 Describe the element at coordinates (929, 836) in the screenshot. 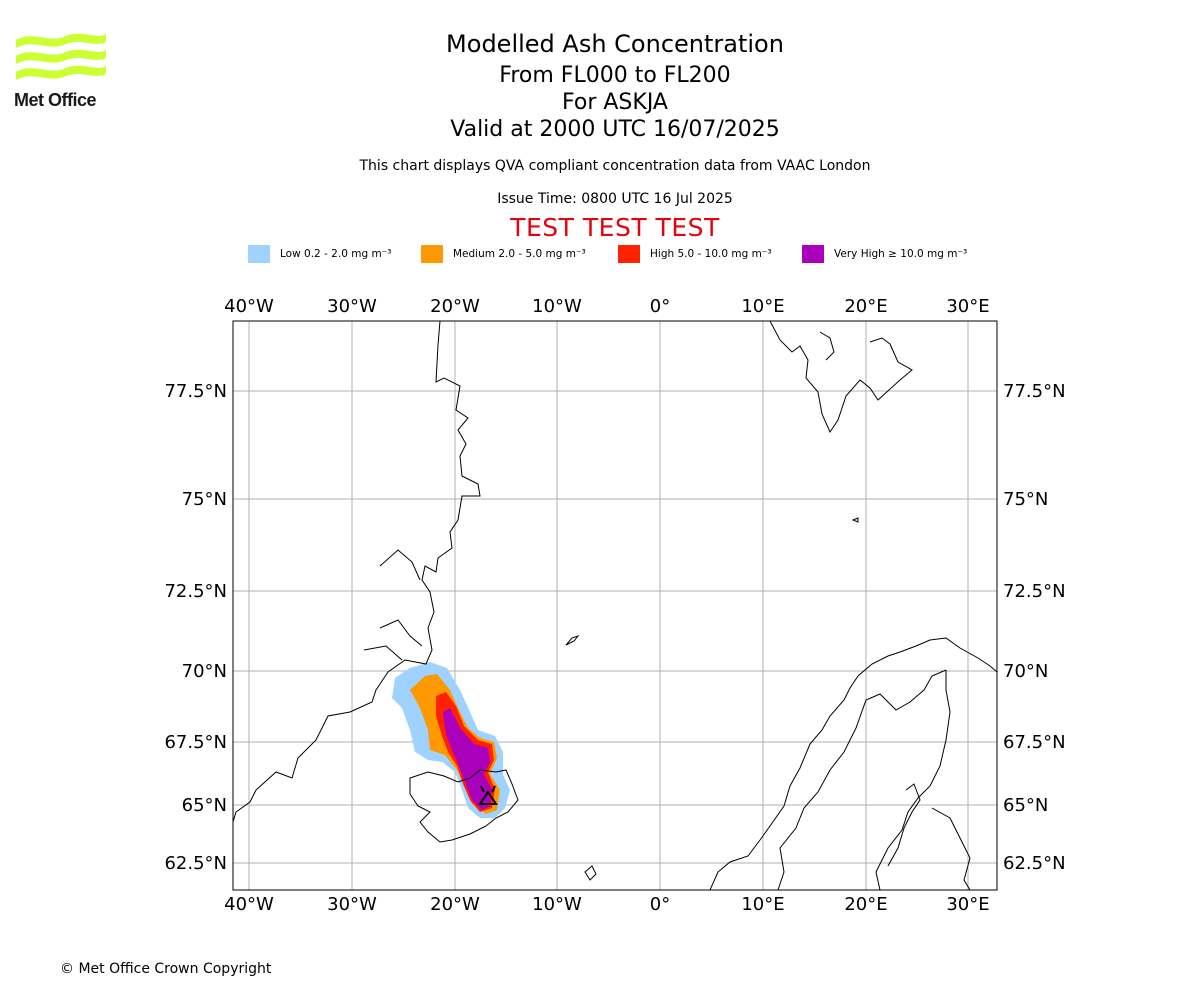

I see `coastline-gulf-of-bothnia` at that location.